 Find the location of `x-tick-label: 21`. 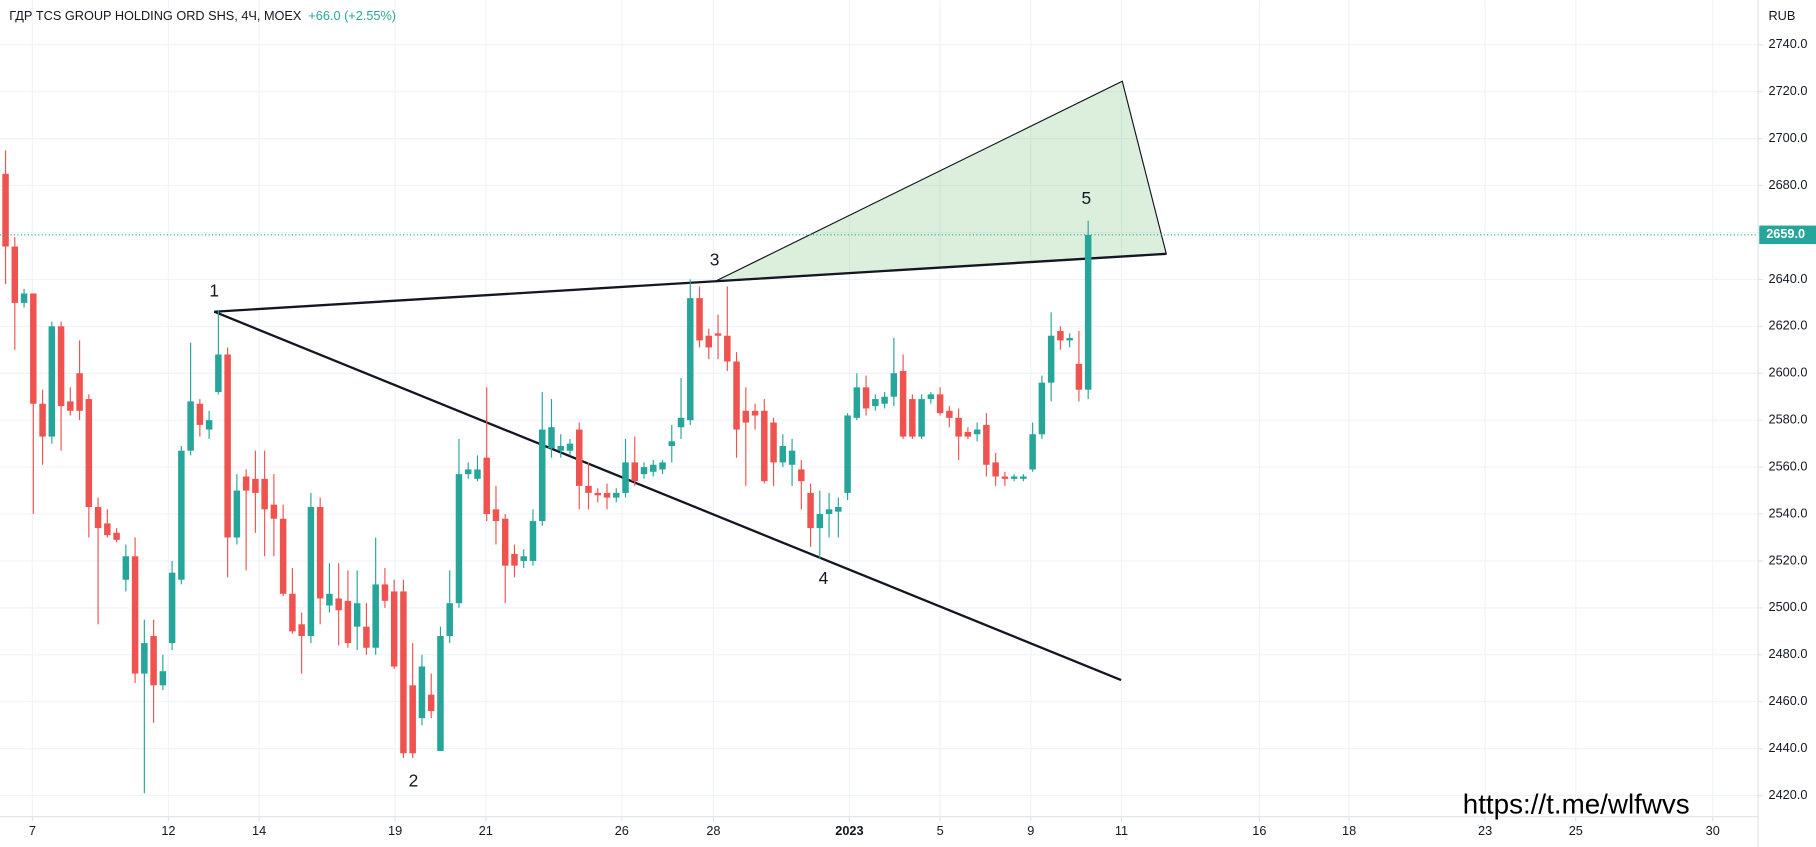

x-tick-label: 21 is located at coordinates (486, 830).